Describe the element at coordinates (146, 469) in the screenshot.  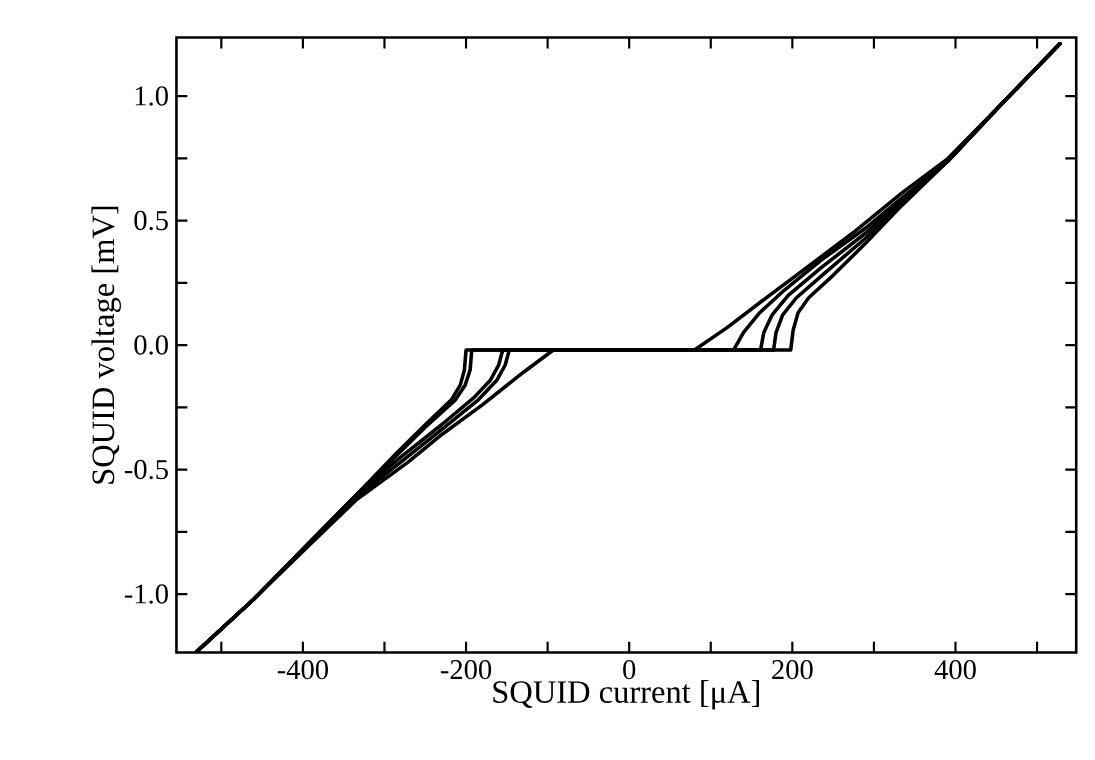
I see `y-tick-label: -0.5` at that location.